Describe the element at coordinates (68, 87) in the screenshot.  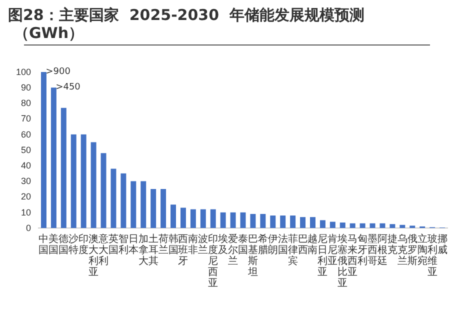
I see `annotation: >450` at that location.